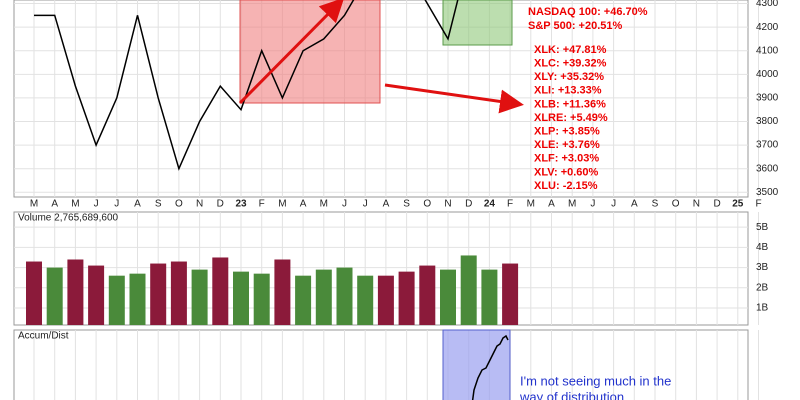 This screenshot has height=400, width=800. I want to click on sector-label: XLY: +35.32%, so click(569, 77).